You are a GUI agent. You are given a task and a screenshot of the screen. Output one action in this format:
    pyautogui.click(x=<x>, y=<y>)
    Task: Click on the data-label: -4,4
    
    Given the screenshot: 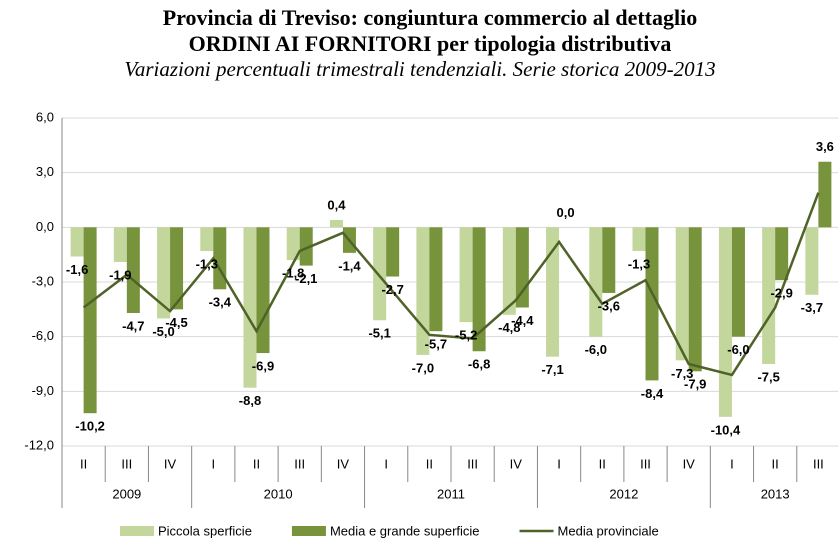 What is the action you would take?
    pyautogui.click(x=522, y=320)
    